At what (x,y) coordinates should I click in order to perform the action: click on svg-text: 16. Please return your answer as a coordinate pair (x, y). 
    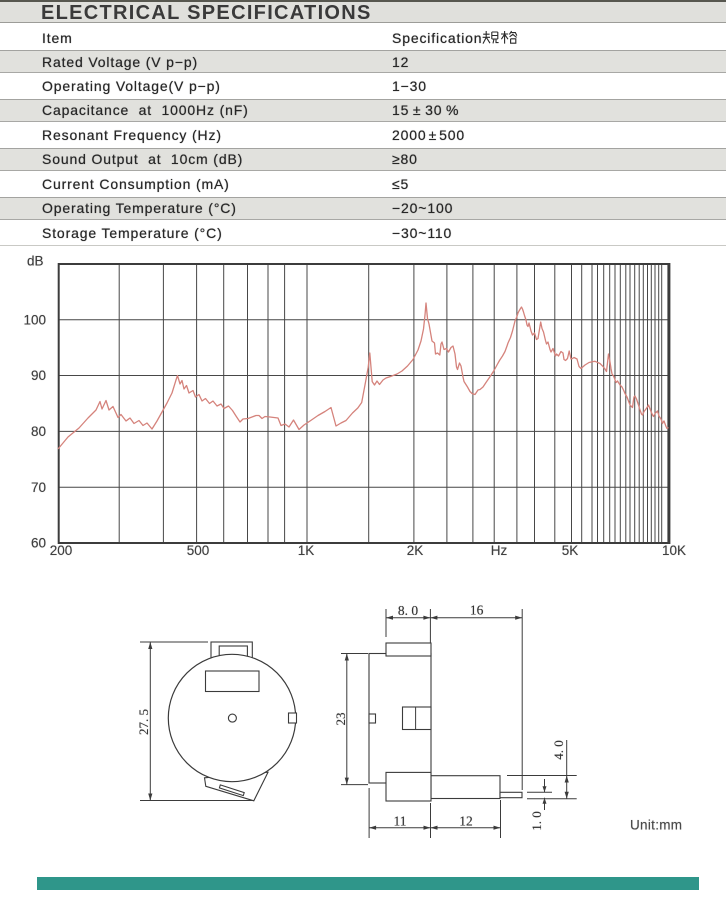
    Looking at the image, I should click on (477, 610).